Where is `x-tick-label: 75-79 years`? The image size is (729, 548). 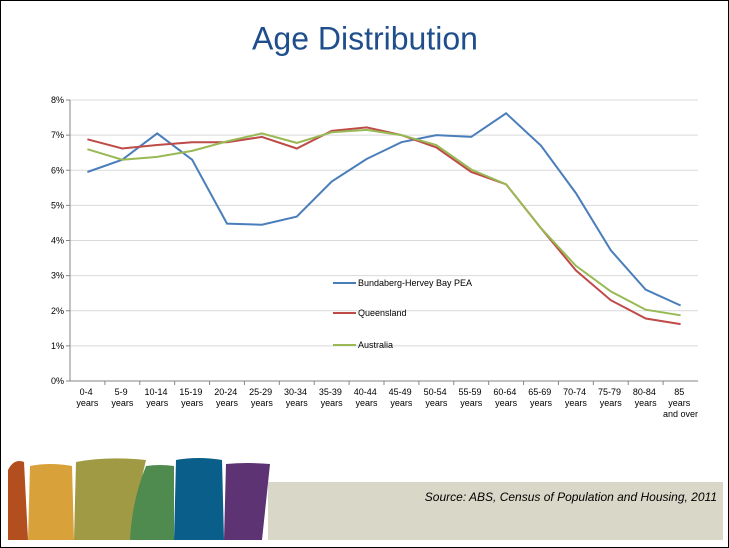
x-tick-label: 75-79 years is located at coordinates (611, 397).